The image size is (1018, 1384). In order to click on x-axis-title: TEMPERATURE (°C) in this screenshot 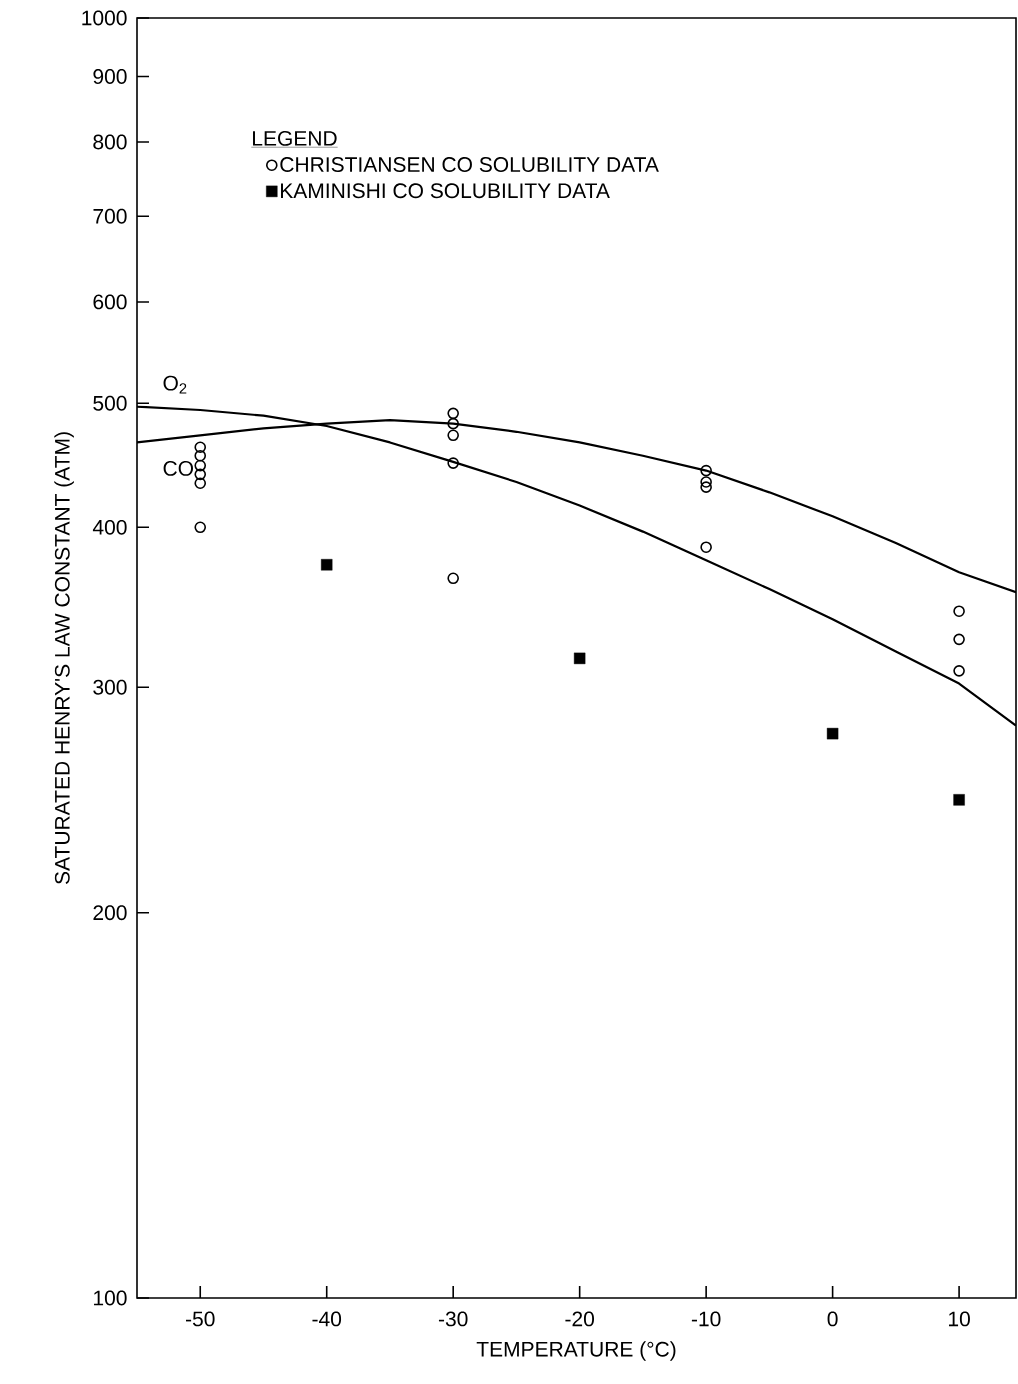, I will do `click(576, 1351)`.